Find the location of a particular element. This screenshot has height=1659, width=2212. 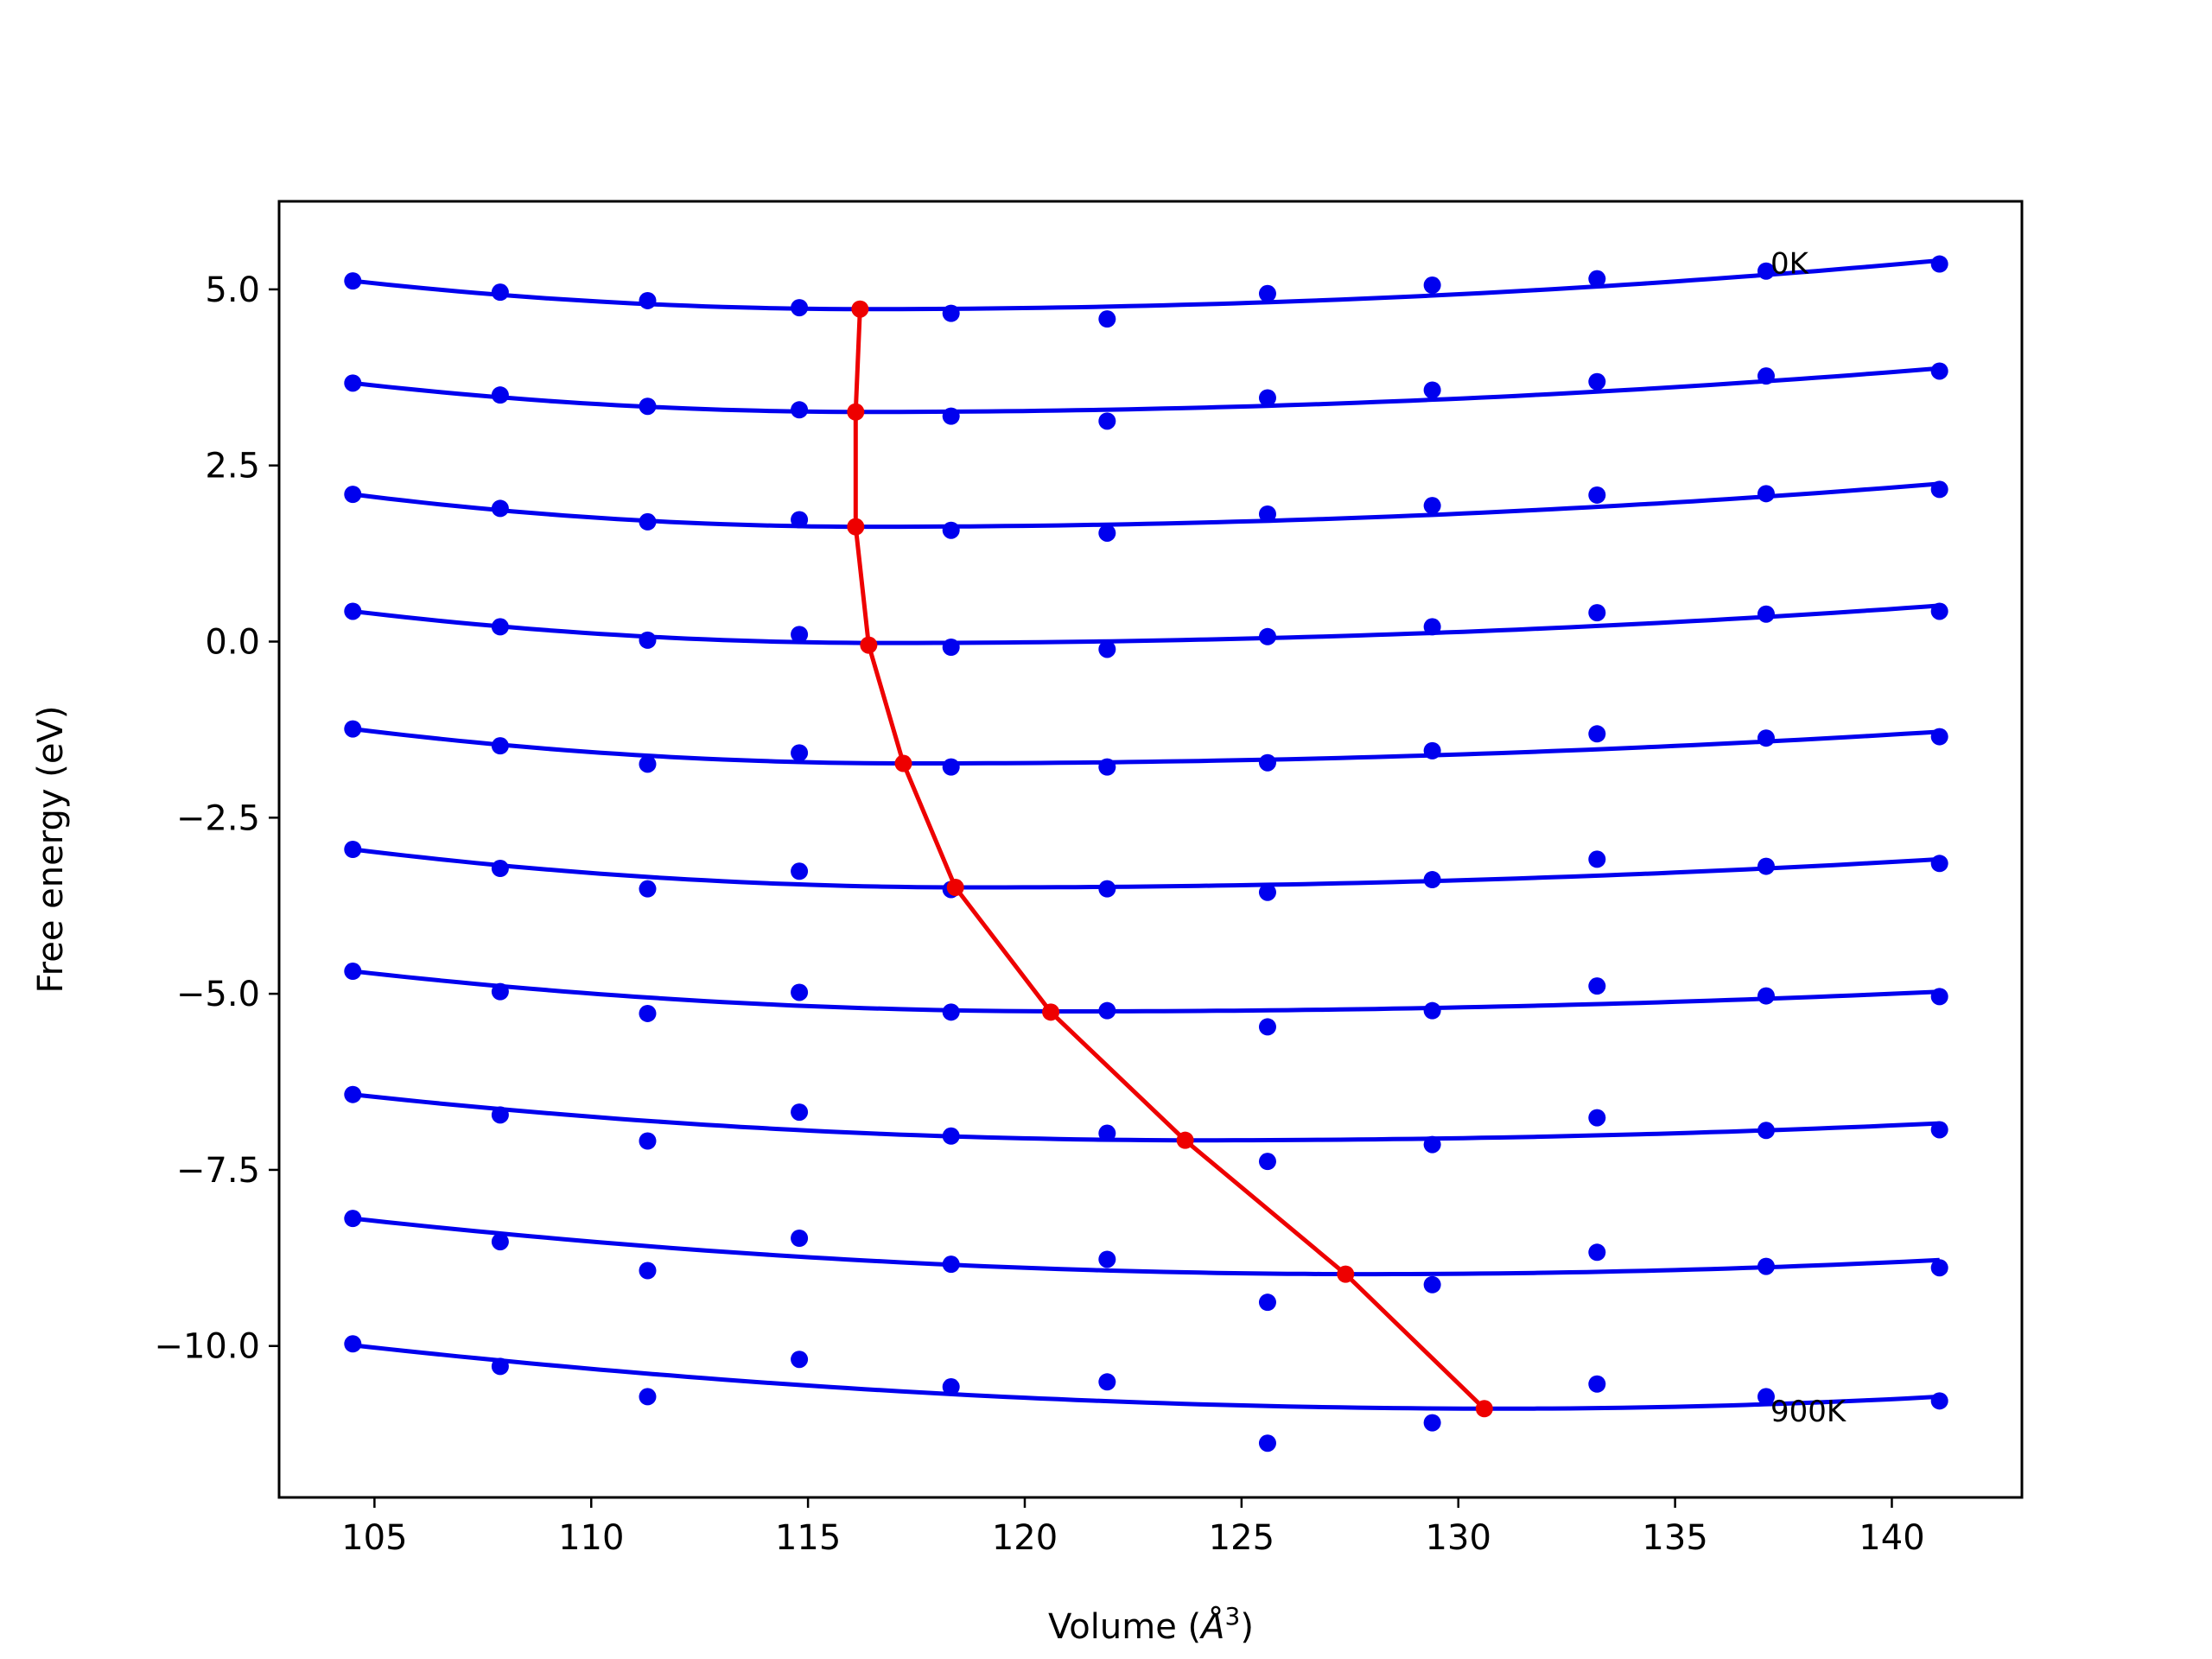

x-tick-label: 130 is located at coordinates (1458, 1538).